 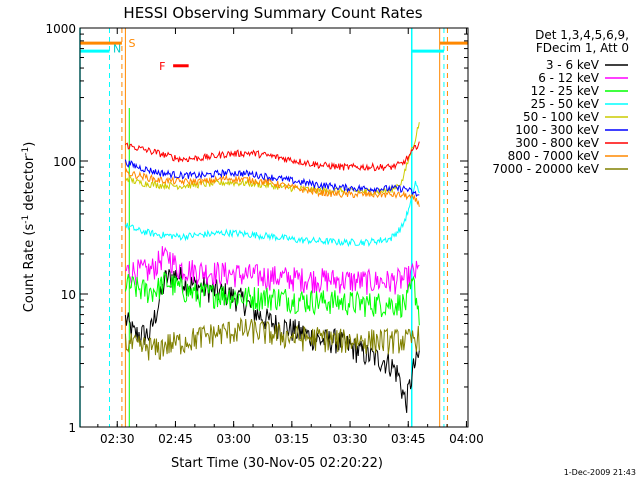 I want to click on x-tick-label: 02:45, so click(x=175, y=439).